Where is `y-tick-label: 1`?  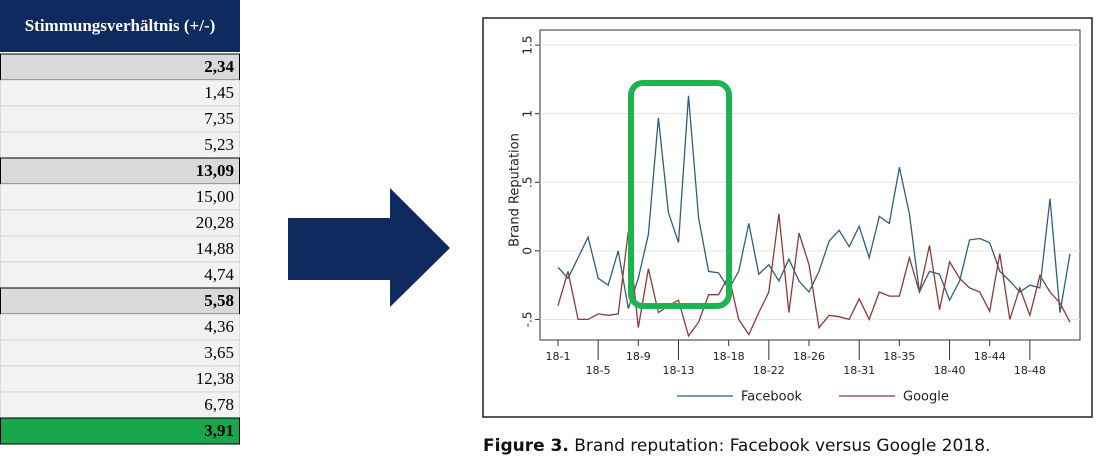
y-tick-label: 1 is located at coordinates (528, 114).